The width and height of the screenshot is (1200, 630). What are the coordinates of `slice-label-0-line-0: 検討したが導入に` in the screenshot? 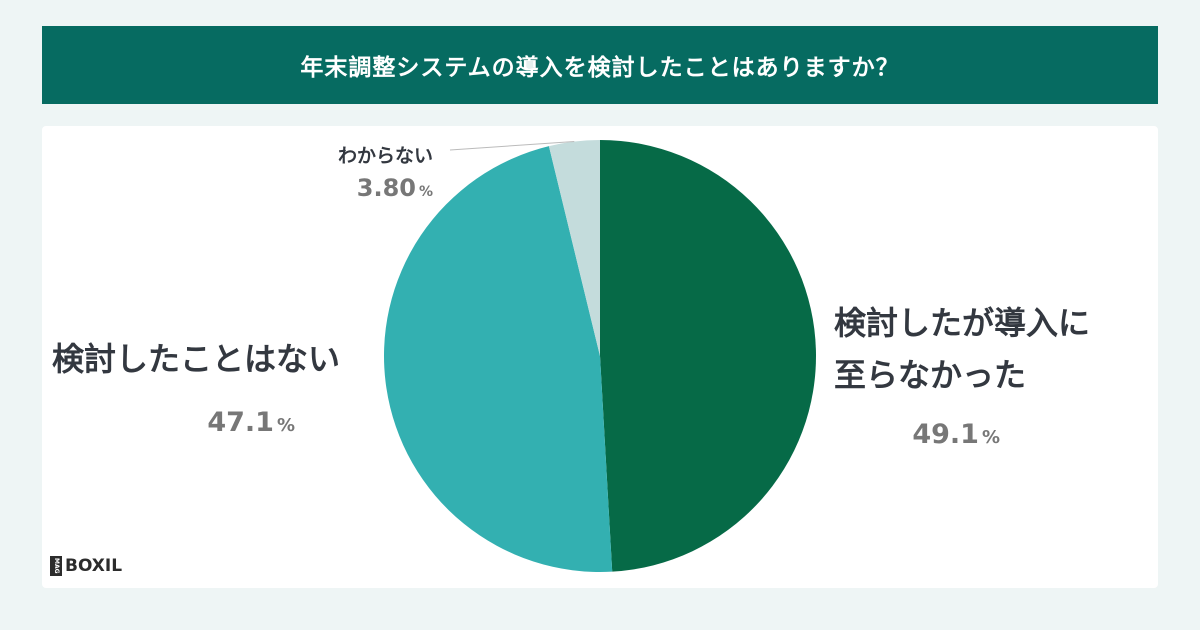 It's located at (962, 323).